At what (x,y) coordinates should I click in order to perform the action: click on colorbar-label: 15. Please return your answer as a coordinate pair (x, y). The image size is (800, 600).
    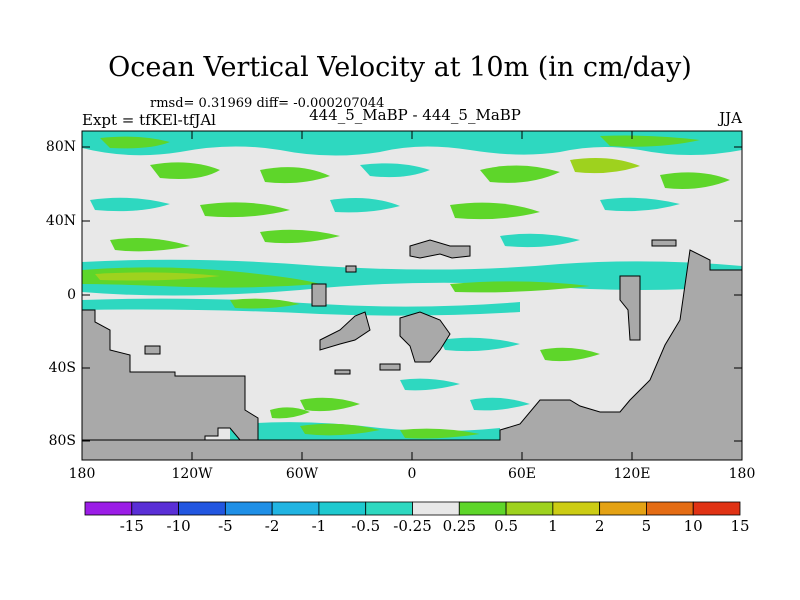
    Looking at the image, I should click on (740, 526).